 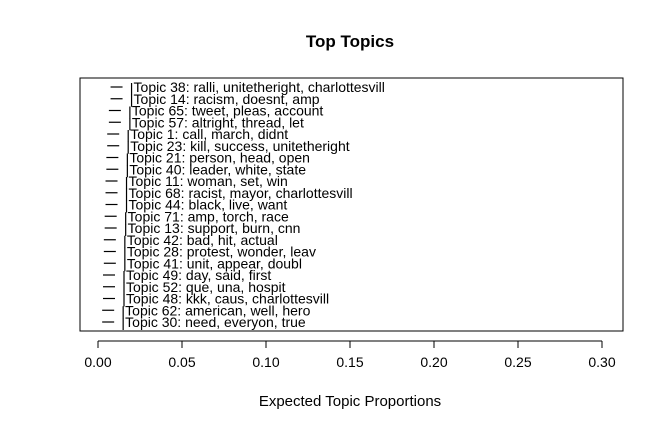 I want to click on topic-label: Topic 21: person, head, open, so click(x=219, y=158).